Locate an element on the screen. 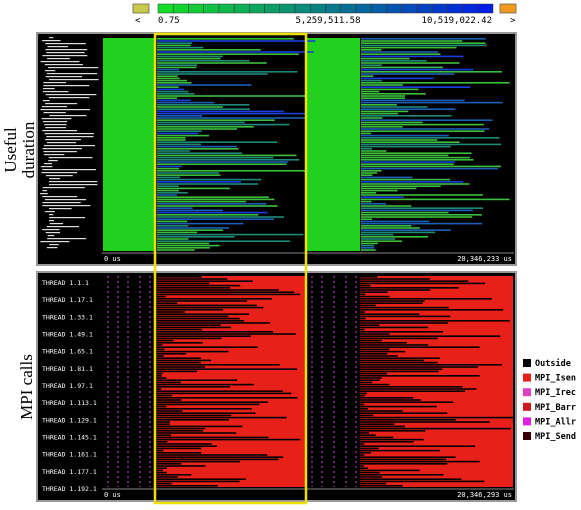  thread-label: THREAD 1.65.1 is located at coordinates (67, 352).